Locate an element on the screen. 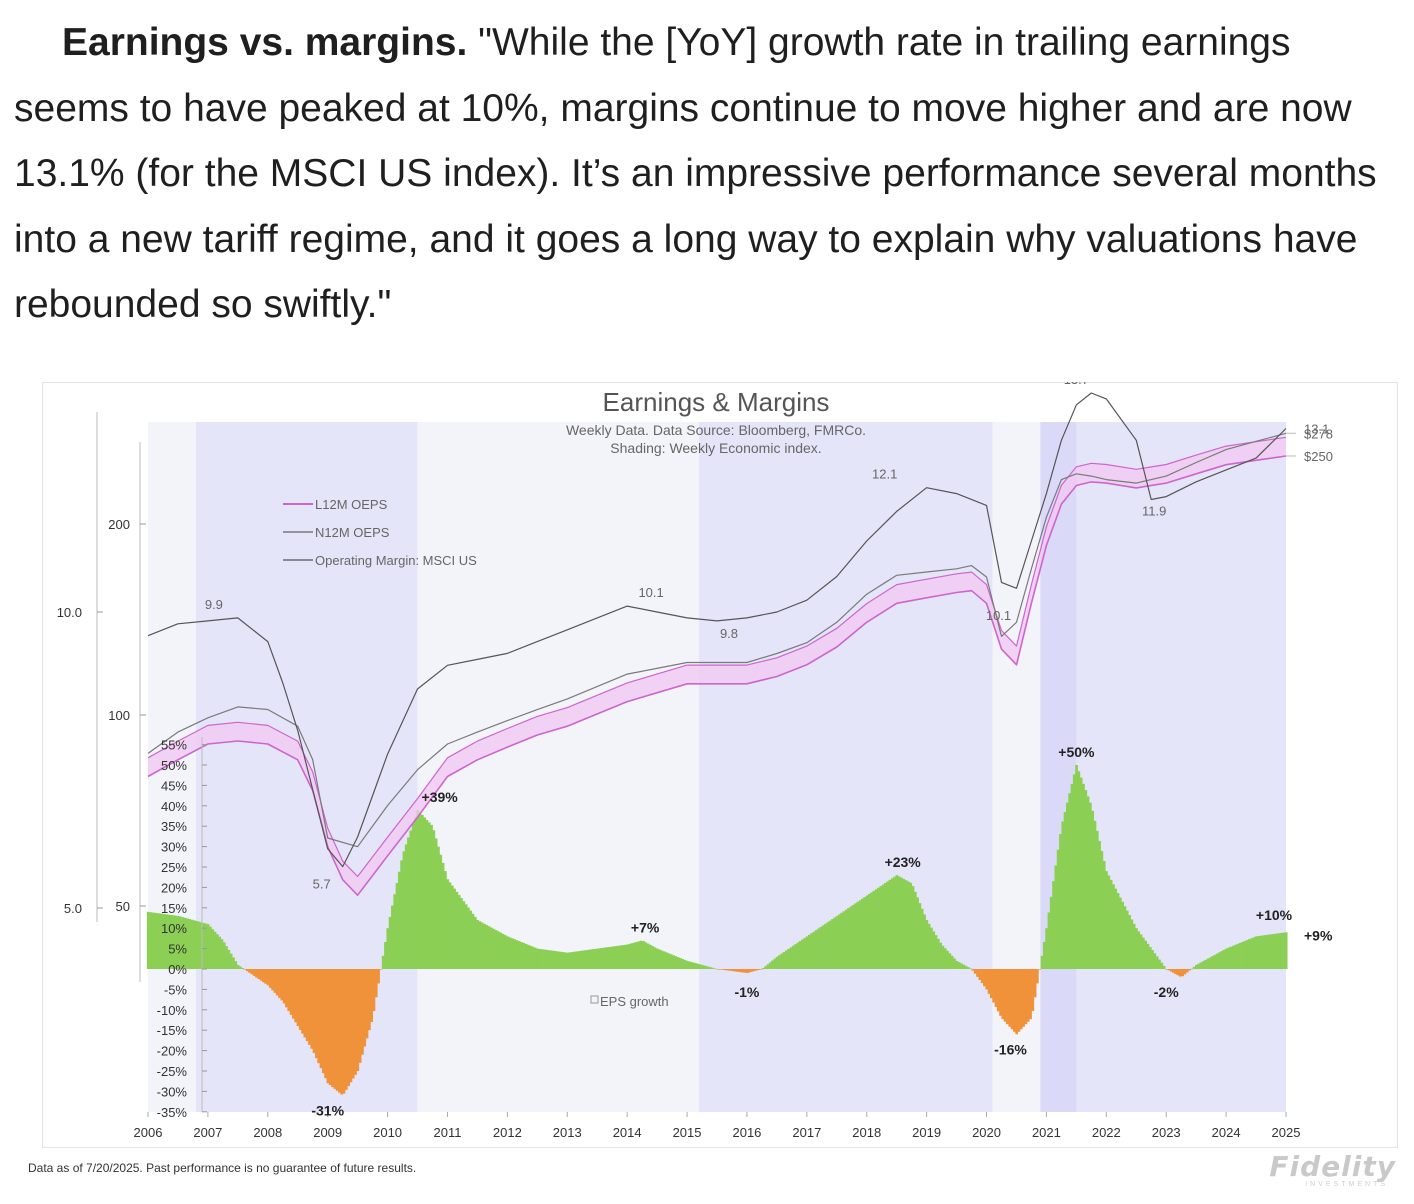  margin-annotation: 9.8 is located at coordinates (729, 633).